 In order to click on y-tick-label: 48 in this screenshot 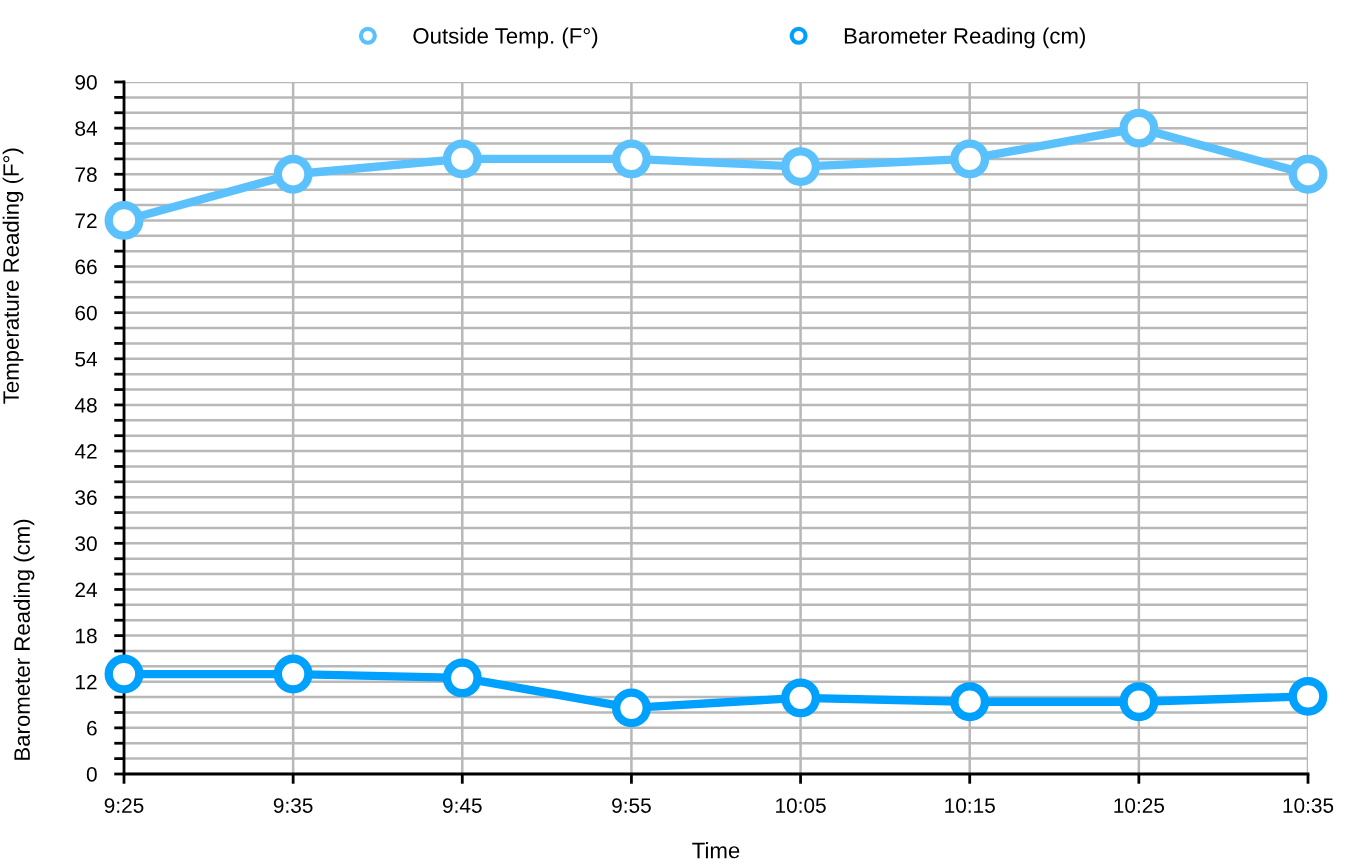, I will do `click(85, 405)`.